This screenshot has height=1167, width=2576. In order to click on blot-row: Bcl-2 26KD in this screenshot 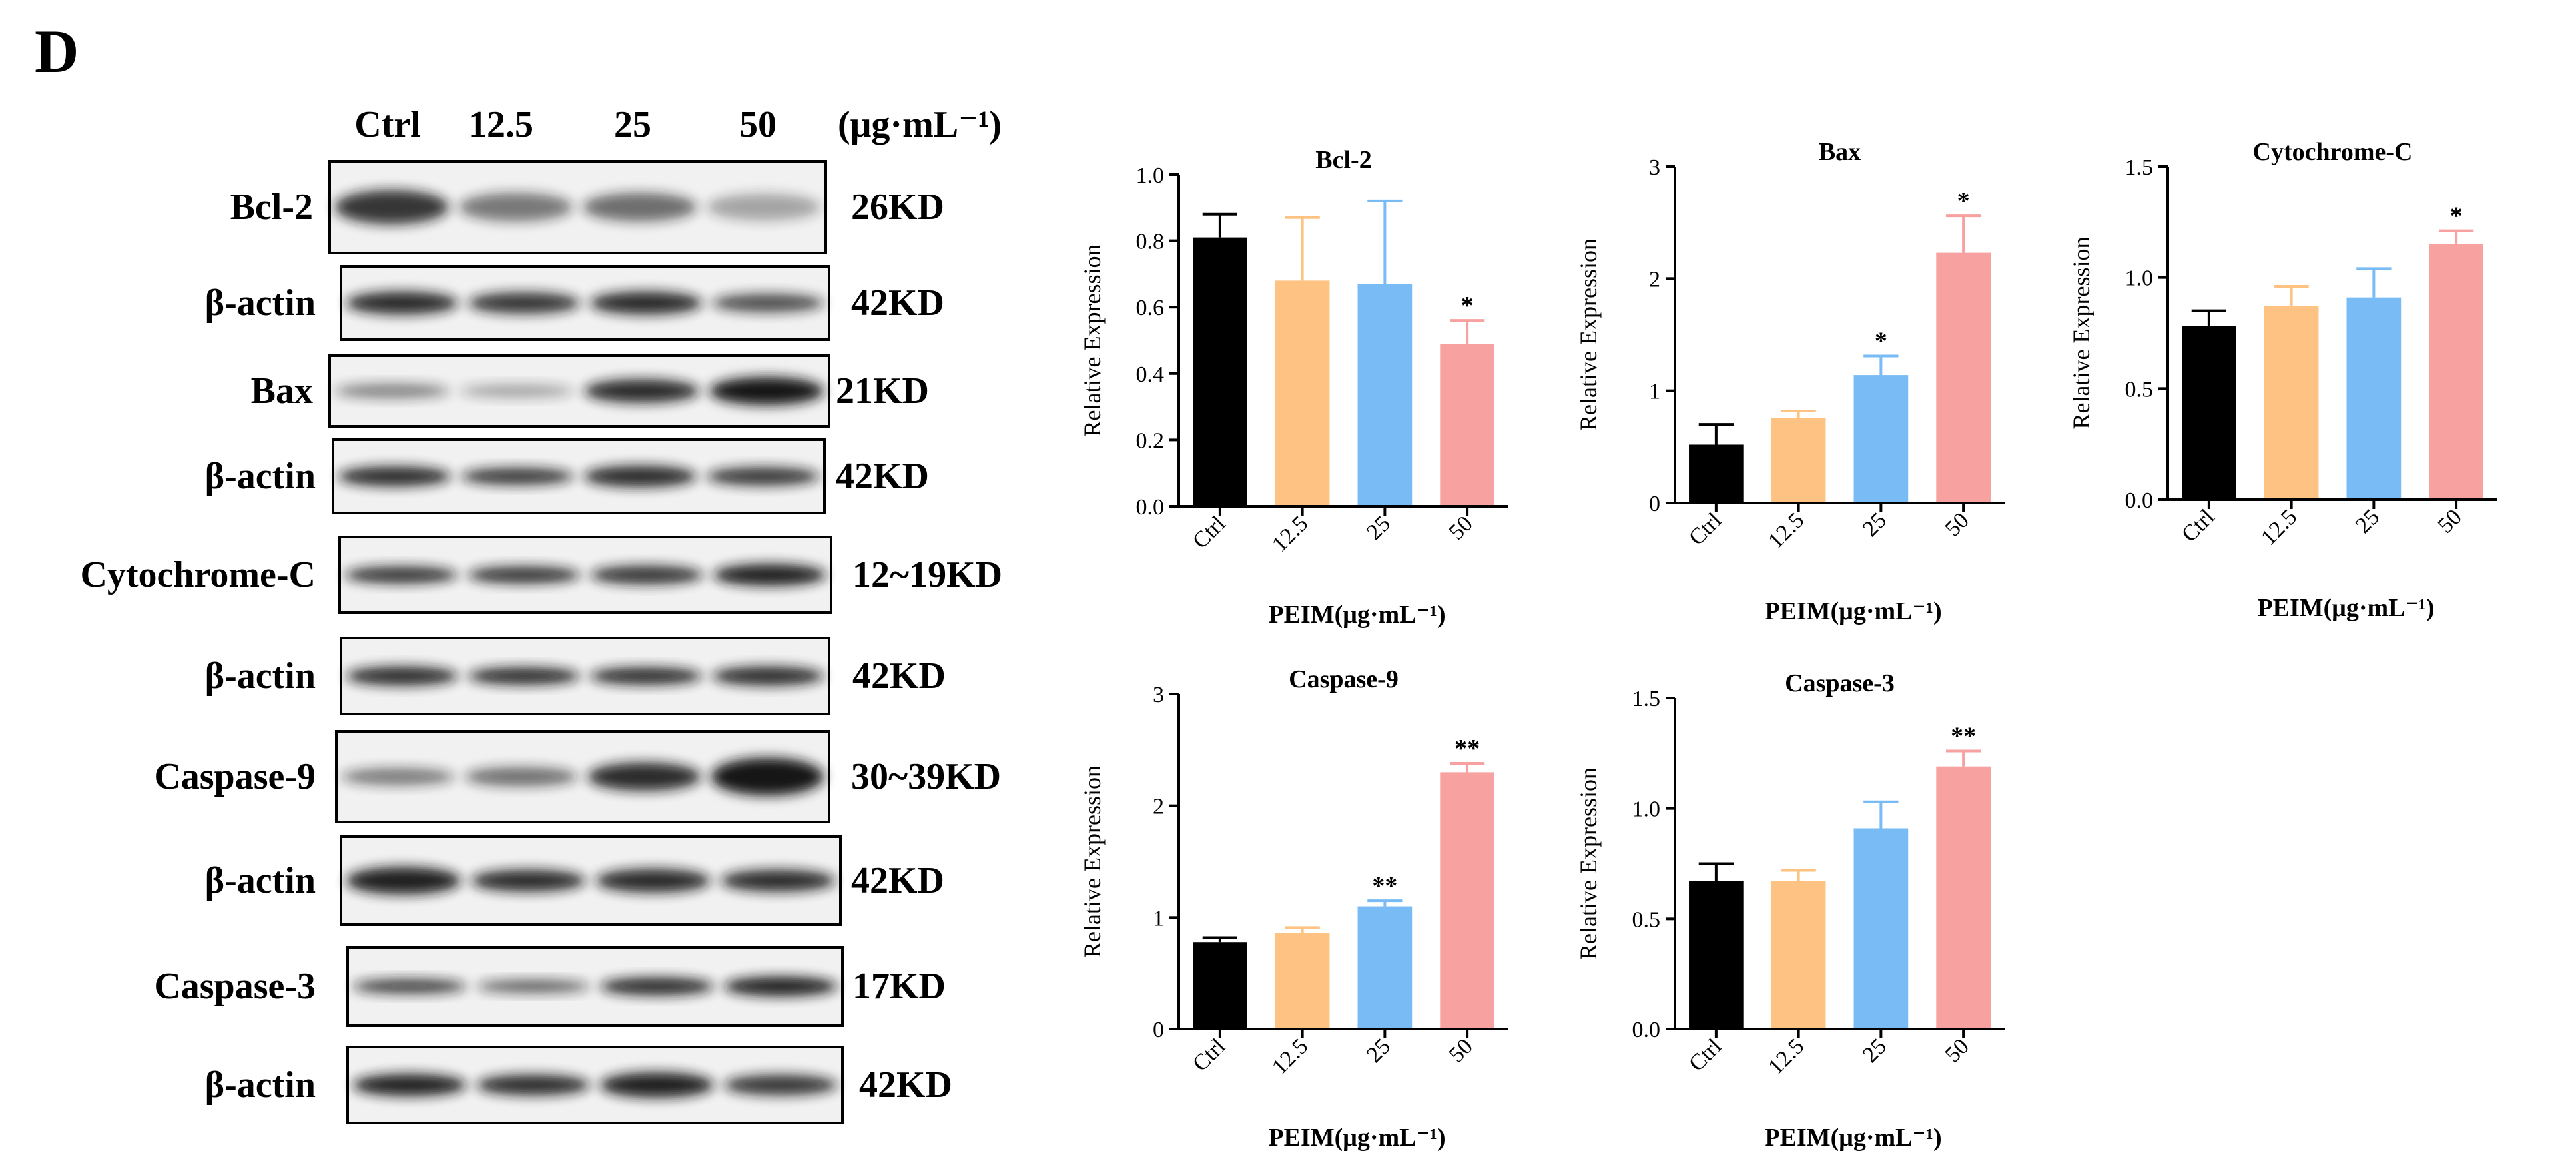, I will do `click(587, 207)`.